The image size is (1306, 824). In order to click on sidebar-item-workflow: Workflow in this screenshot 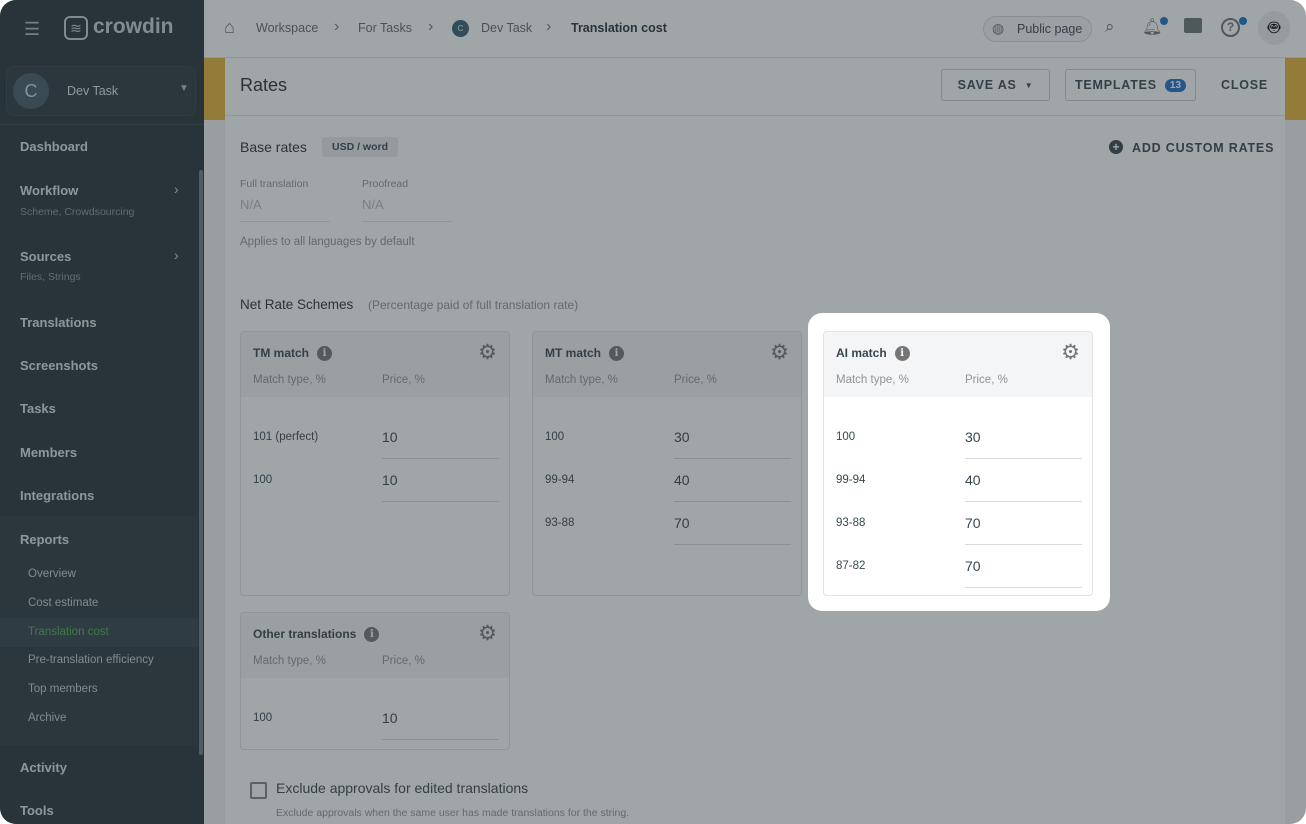, I will do `click(49, 190)`.